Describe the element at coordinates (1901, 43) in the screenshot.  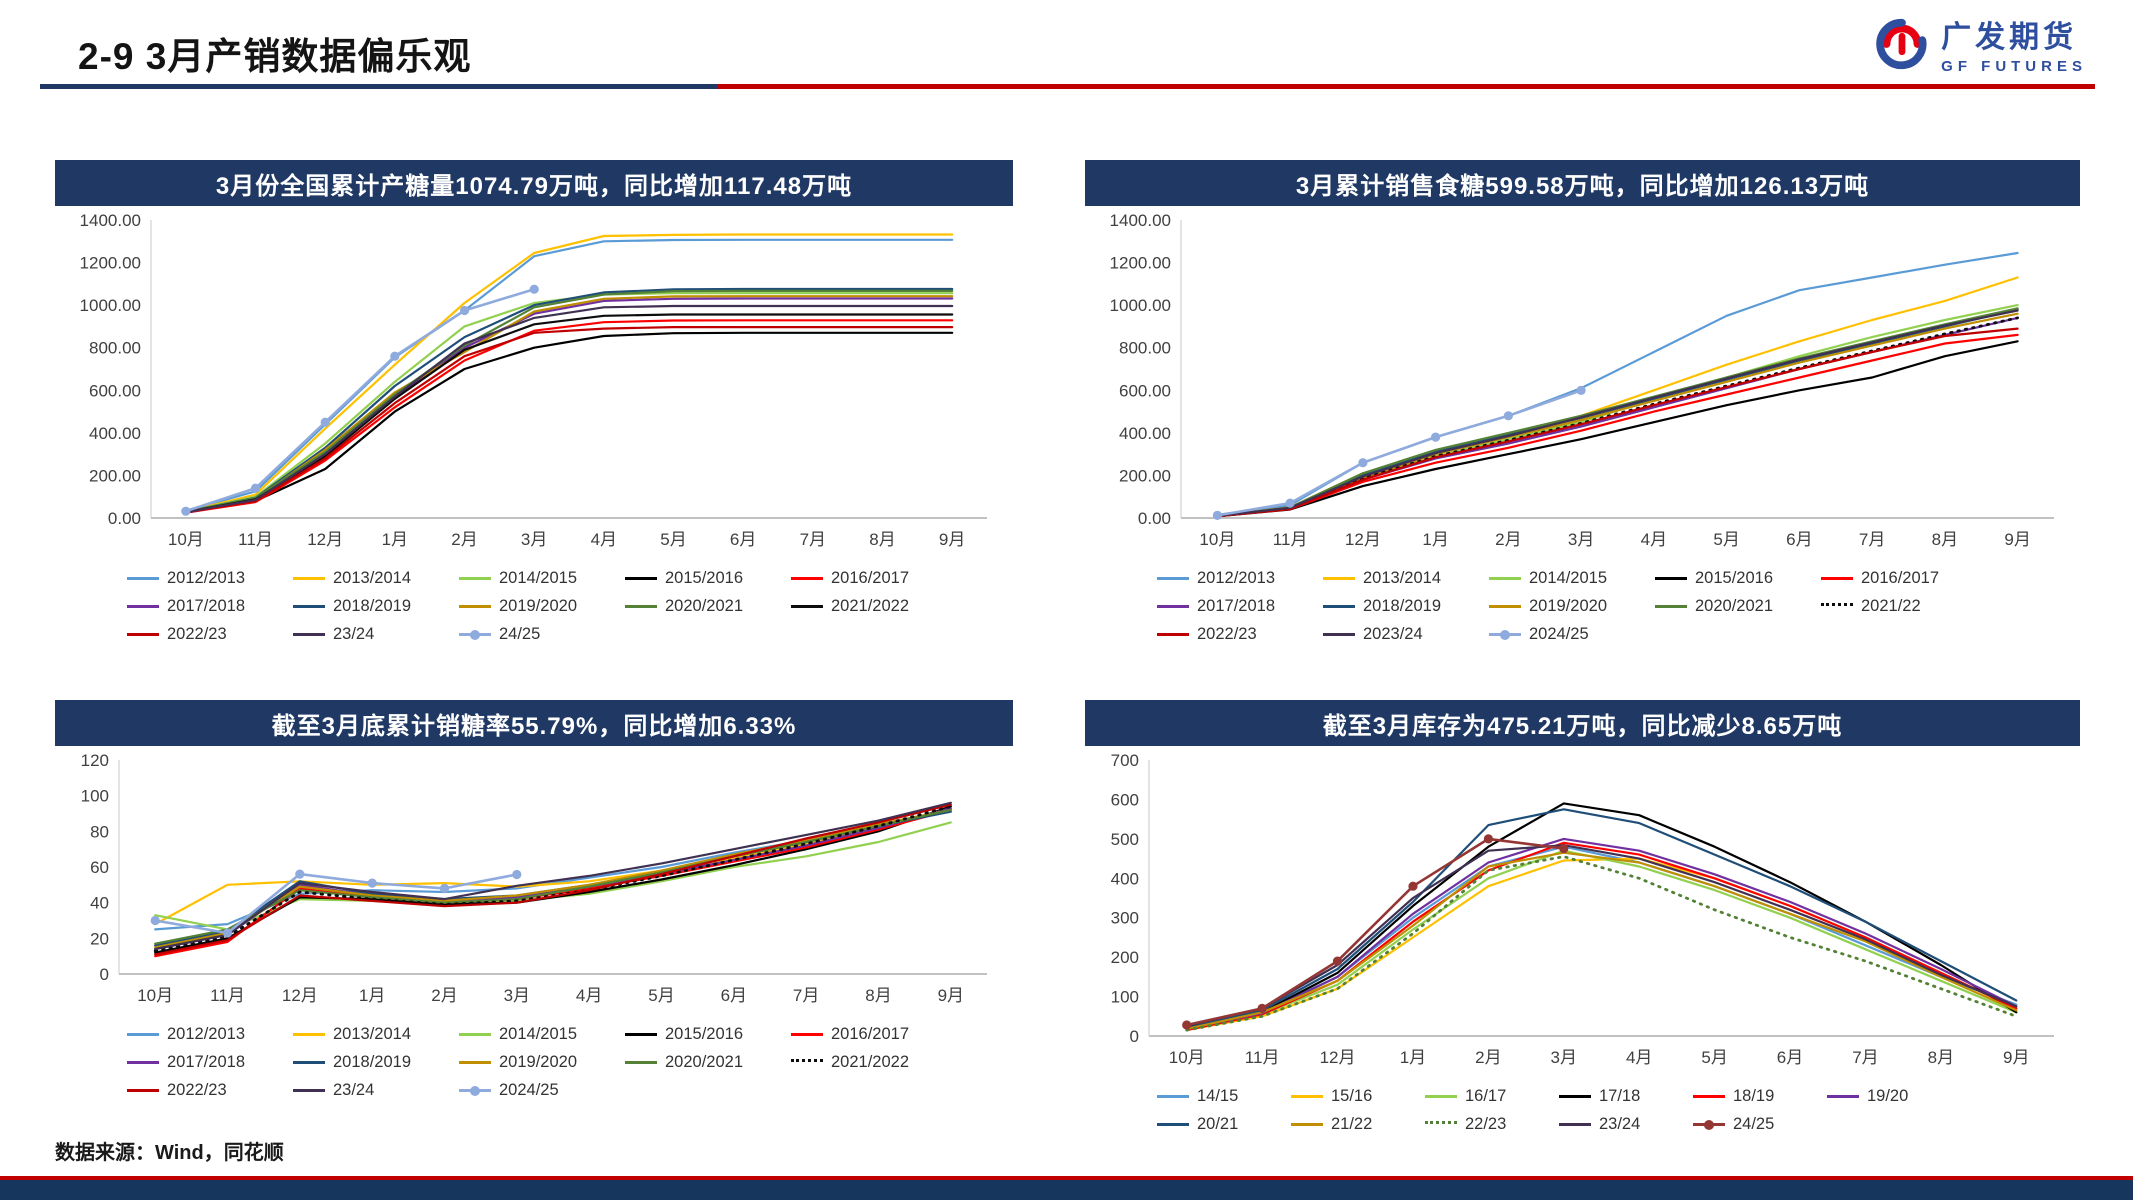
I see `gf-logo-icon` at that location.